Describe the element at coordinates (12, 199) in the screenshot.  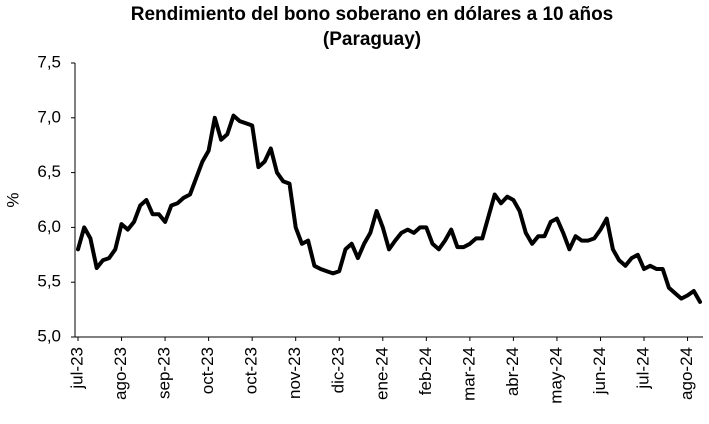
I see `y-axis-label: %` at that location.